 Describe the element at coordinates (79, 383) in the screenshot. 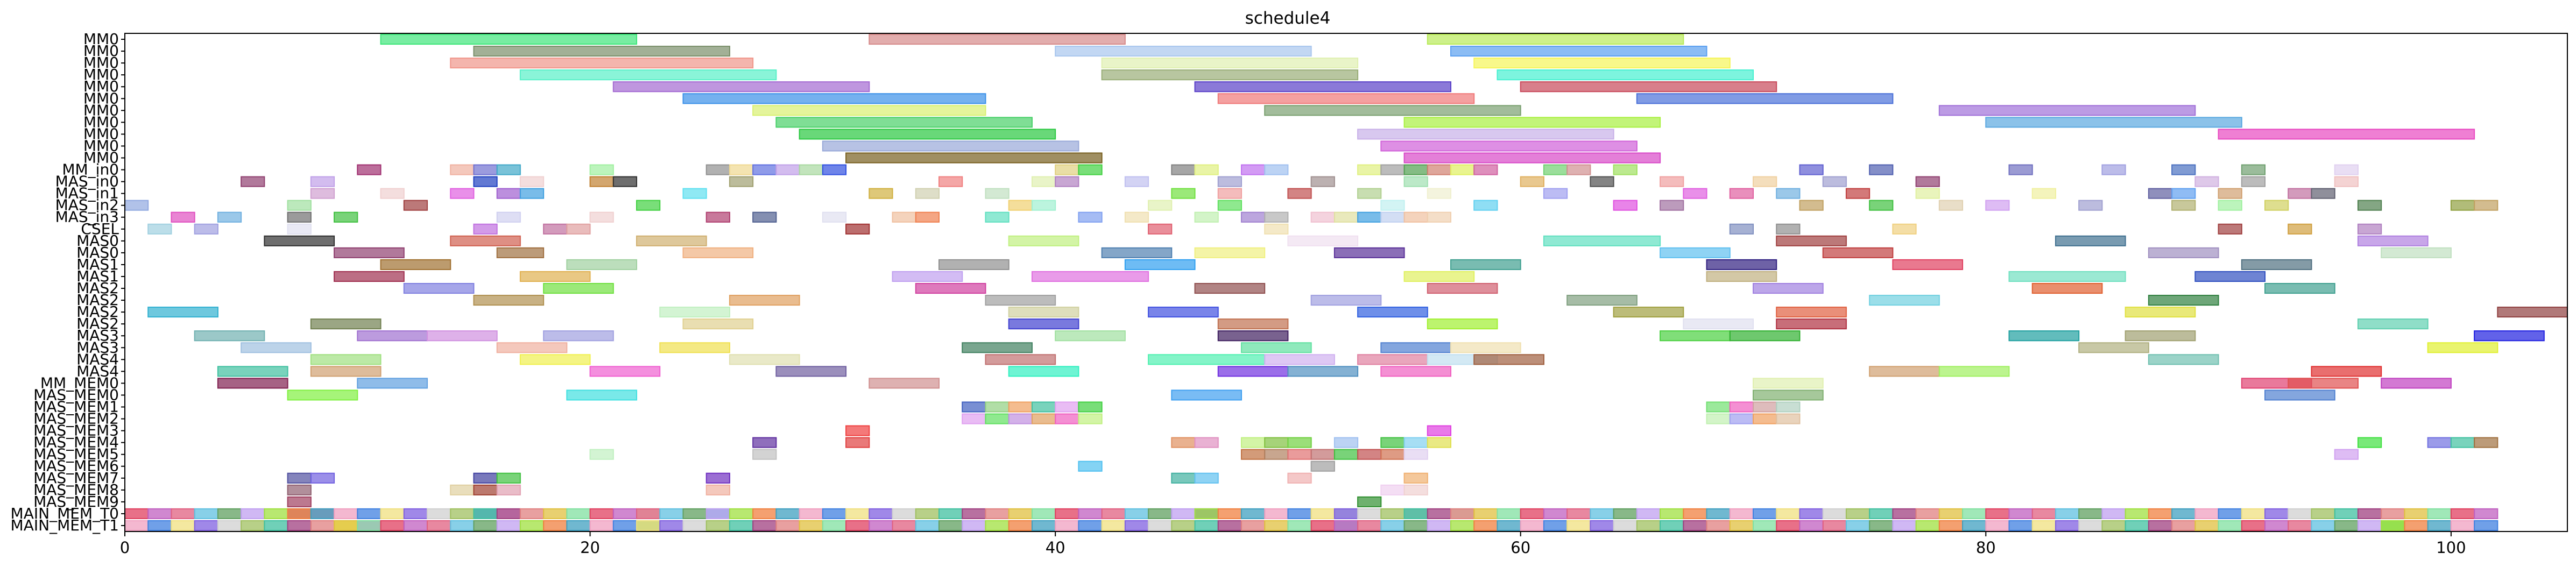

I see `row-label: MM_MEM0` at that location.